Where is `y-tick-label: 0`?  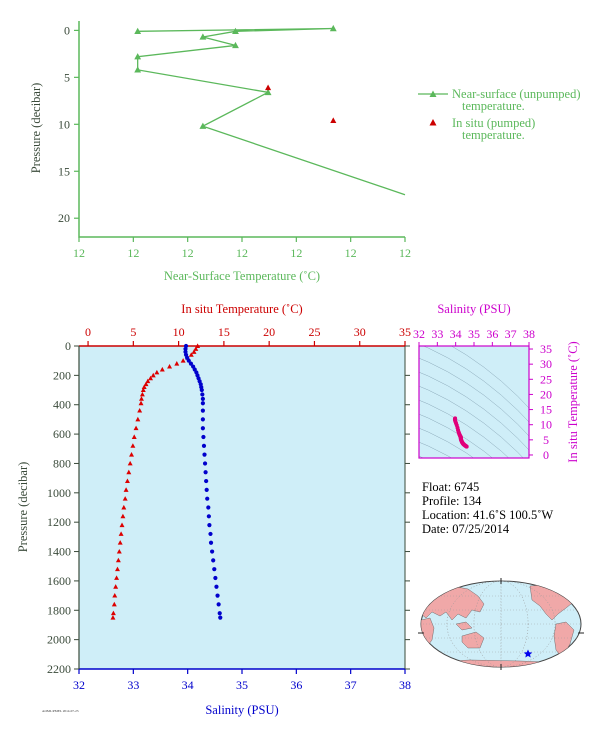
y-tick-label: 0 is located at coordinates (67, 30).